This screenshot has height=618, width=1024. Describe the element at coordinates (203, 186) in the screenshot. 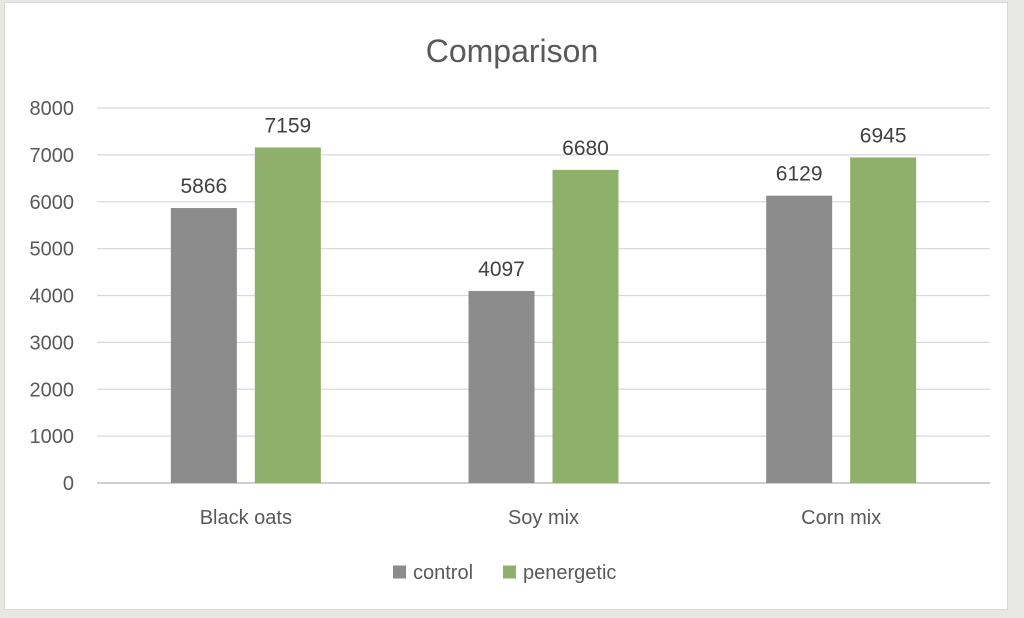

I see `data-label: 5866` at that location.